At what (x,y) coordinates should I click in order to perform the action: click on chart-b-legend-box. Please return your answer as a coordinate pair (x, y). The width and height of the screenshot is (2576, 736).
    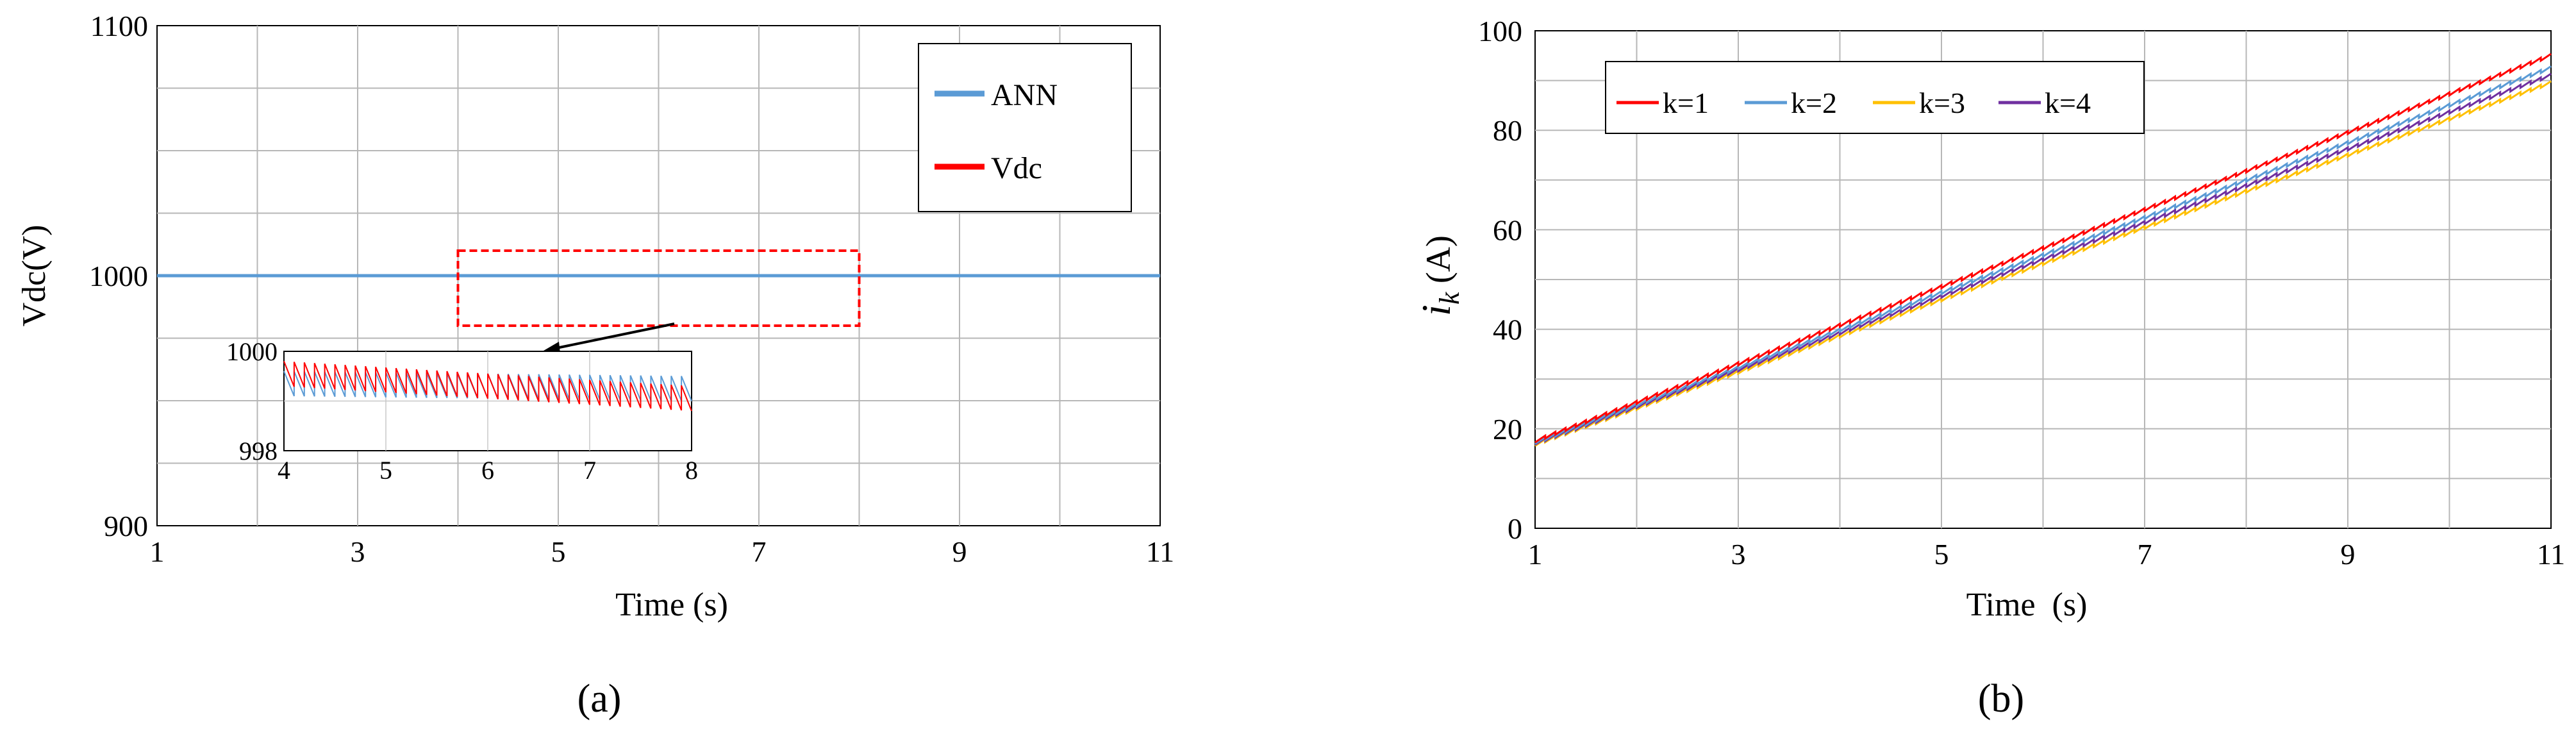
    Looking at the image, I should click on (1875, 97).